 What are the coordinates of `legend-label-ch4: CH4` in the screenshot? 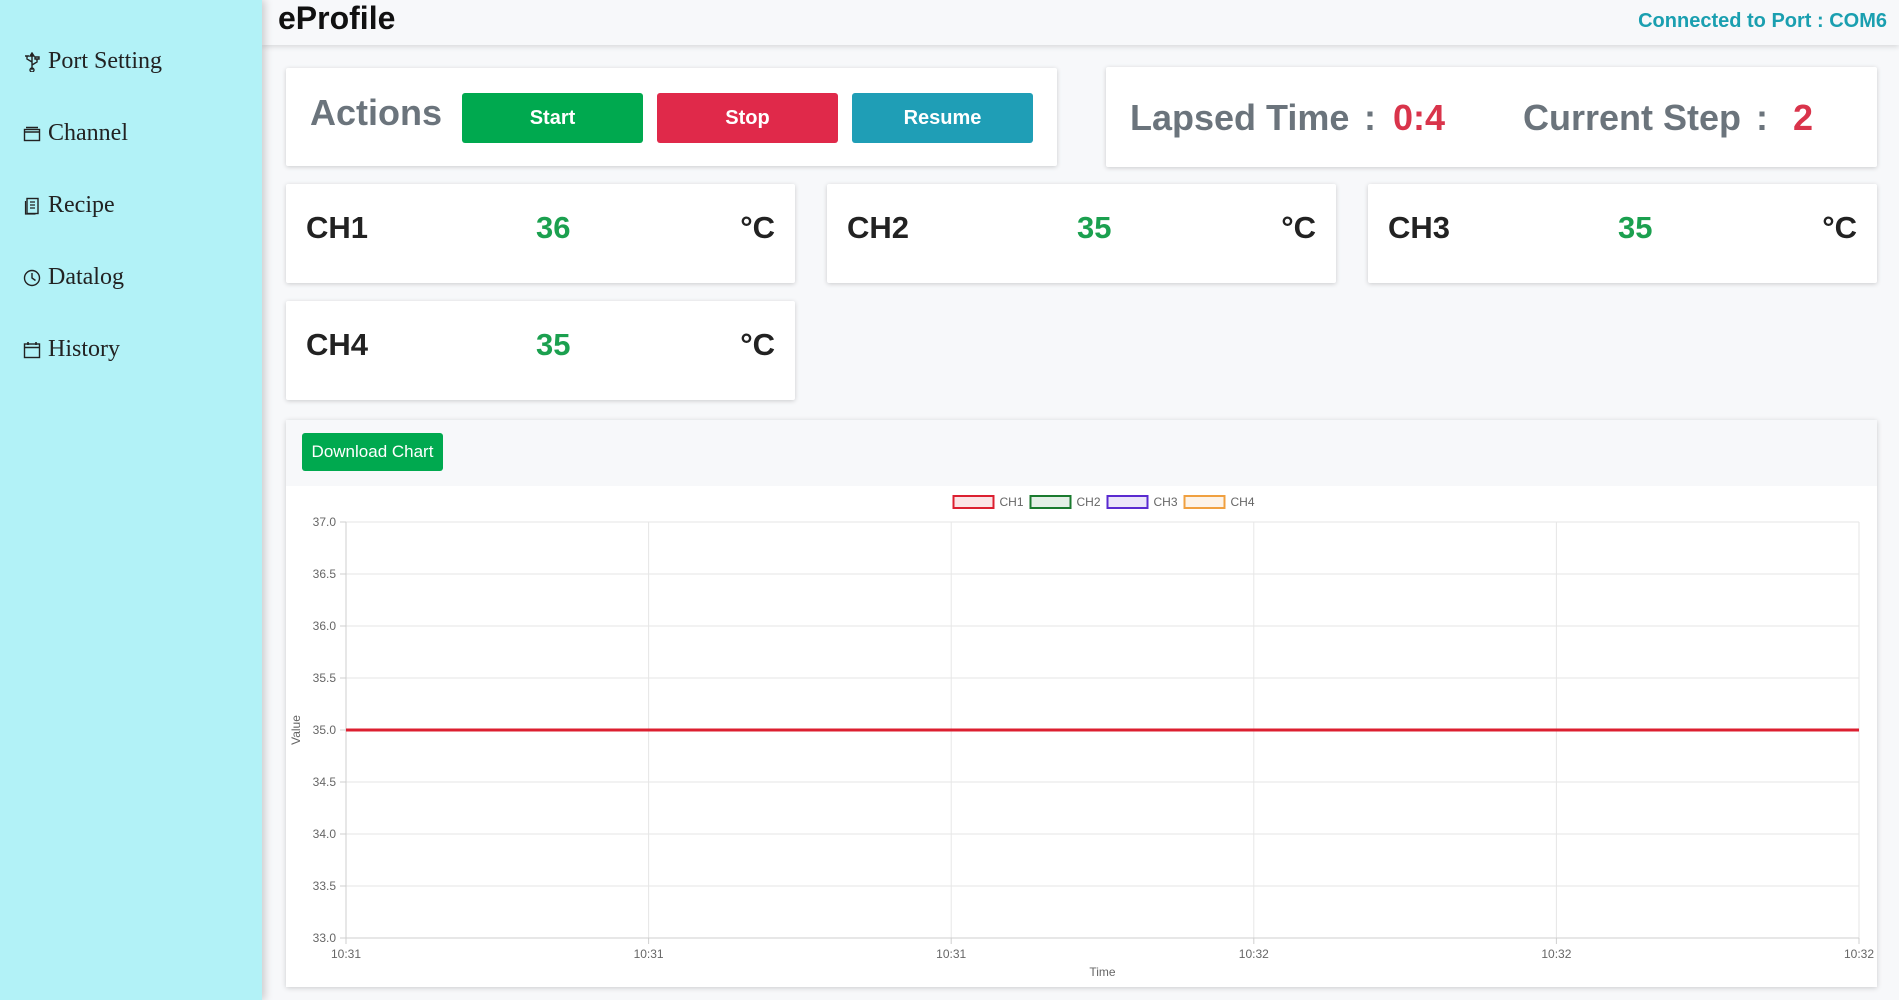 It's located at (1243, 502).